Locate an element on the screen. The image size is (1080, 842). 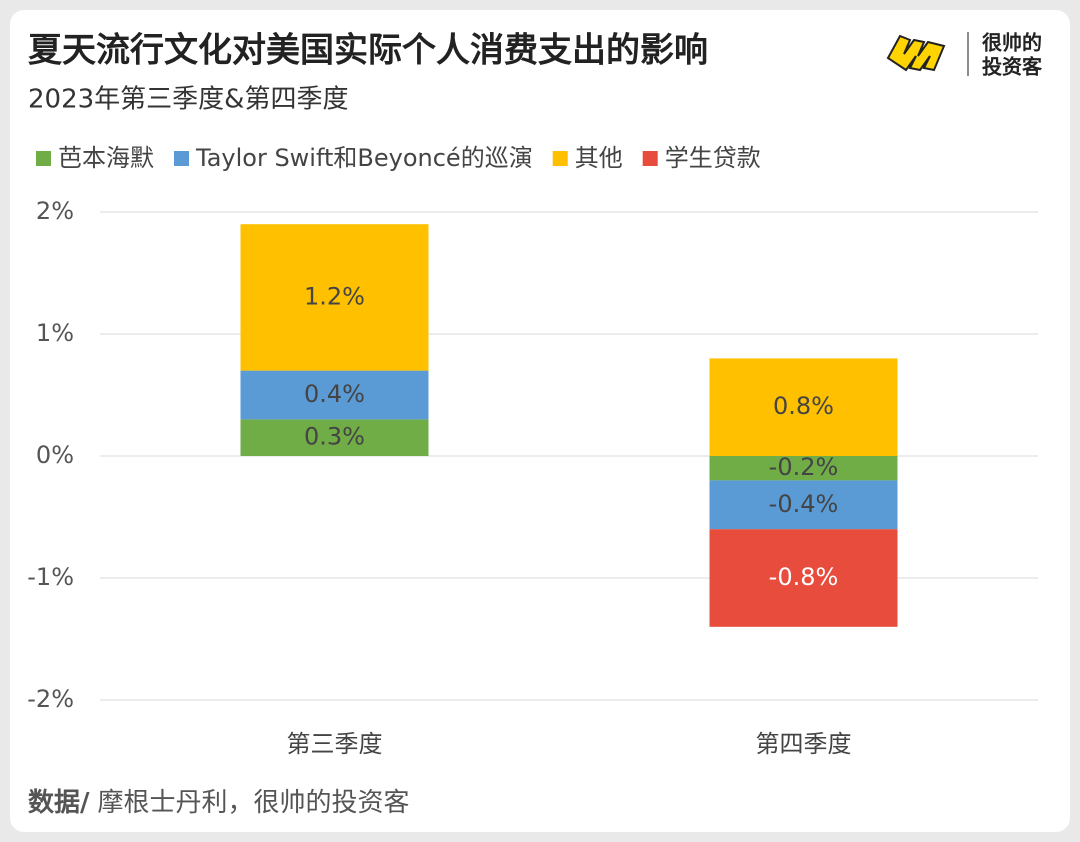
y-tick-label: -1% is located at coordinates (50, 577).